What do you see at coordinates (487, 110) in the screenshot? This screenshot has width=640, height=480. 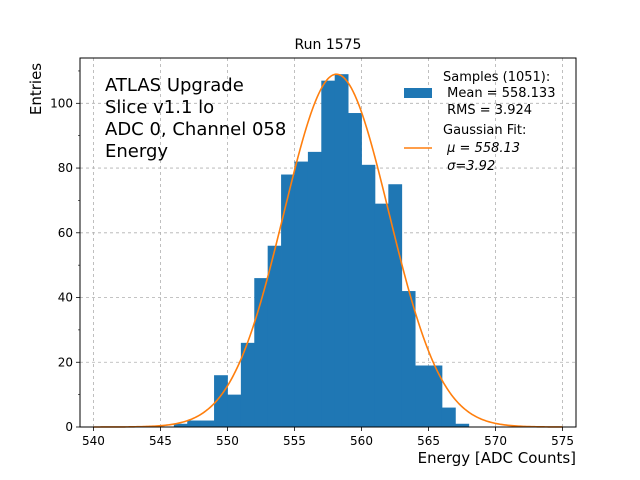 I see `legend-samples-line-3: RMS = 3.924` at bounding box center [487, 110].